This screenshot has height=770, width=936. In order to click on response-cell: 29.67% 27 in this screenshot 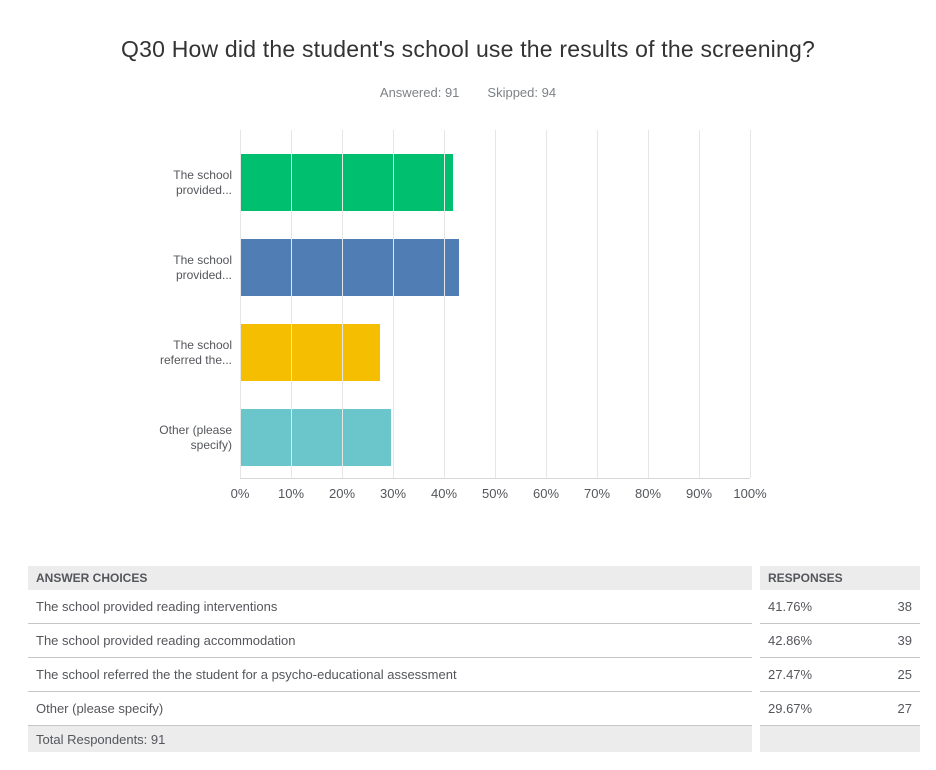, I will do `click(840, 709)`.